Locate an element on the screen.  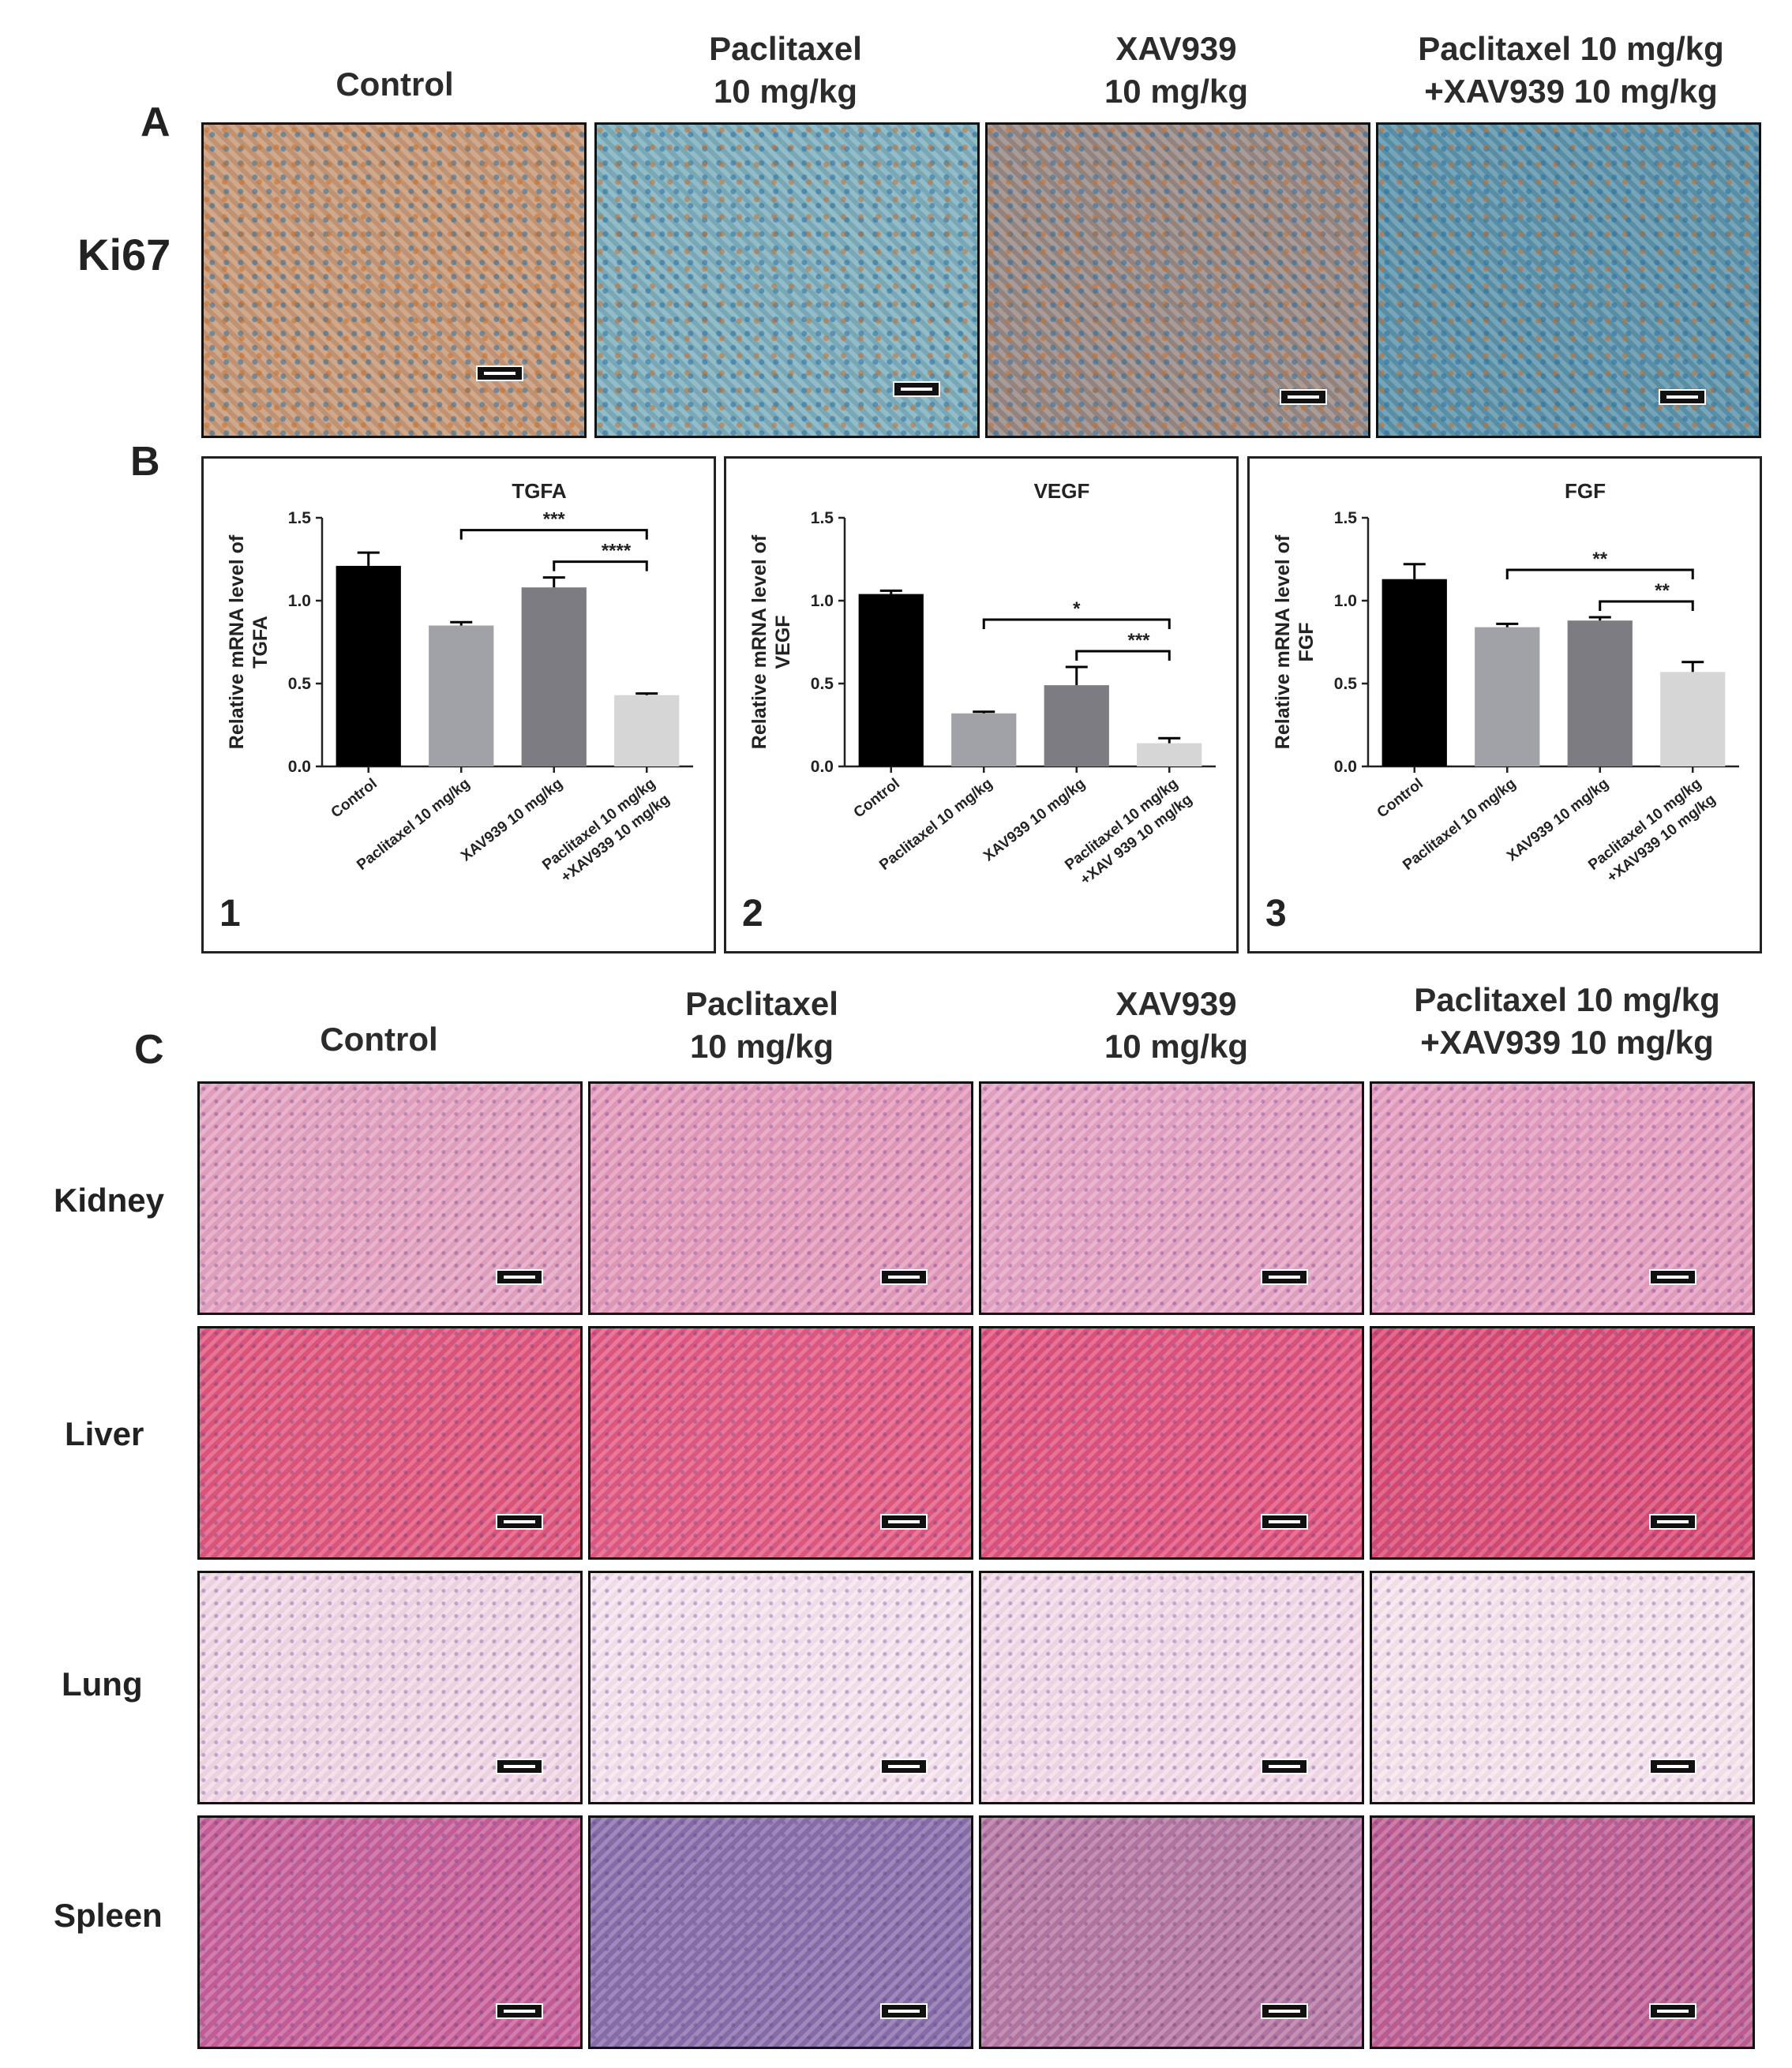
organ-label-lung: Lung is located at coordinates (102, 1684).